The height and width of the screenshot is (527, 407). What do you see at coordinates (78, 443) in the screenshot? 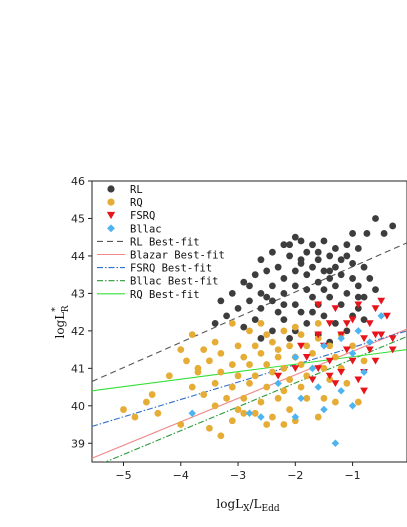
I see `y-tick-label: 39` at bounding box center [78, 443].